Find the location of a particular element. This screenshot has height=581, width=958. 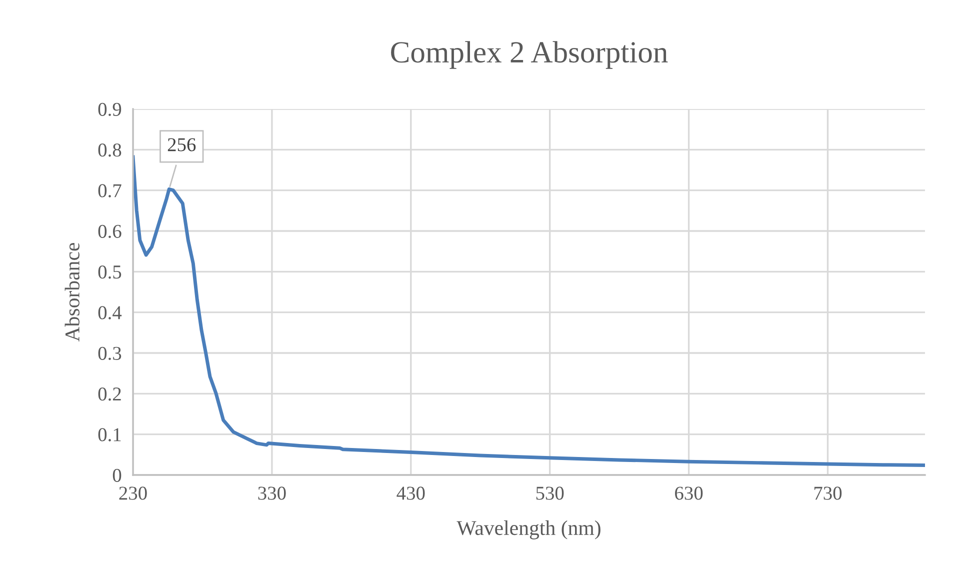

y-tick-label: 0.4 is located at coordinates (110, 313).